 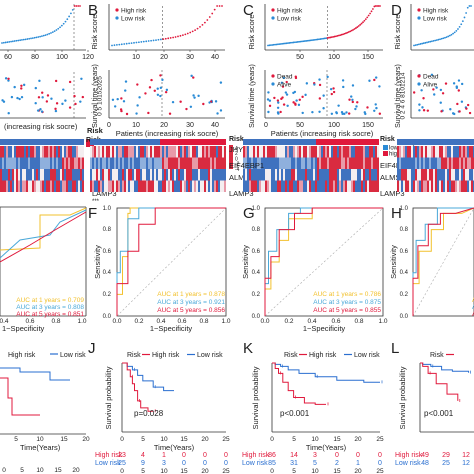 What do you see at coordinates (347, 294) in the screenshot?
I see `auc-label-1: AUC at 1 years = 0.786` at bounding box center [347, 294].